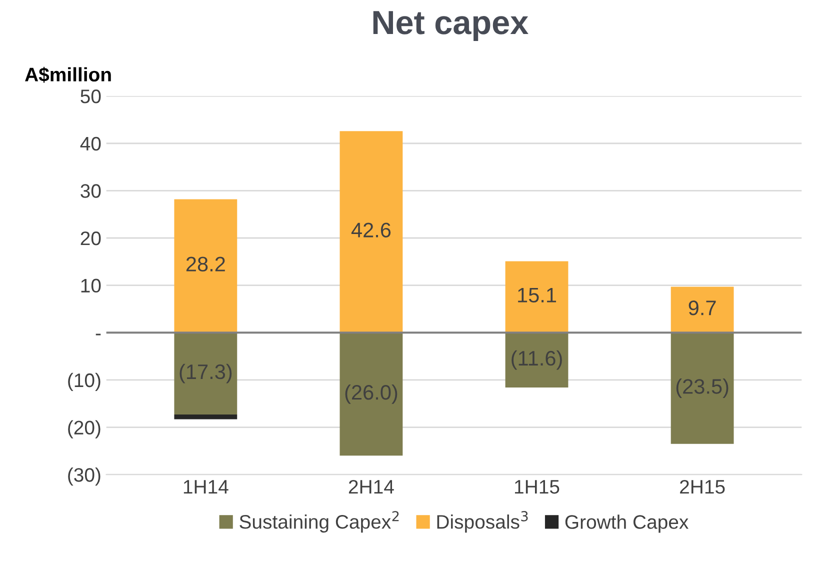 The image size is (818, 565). I want to click on data-label: (26.0), so click(371, 394).